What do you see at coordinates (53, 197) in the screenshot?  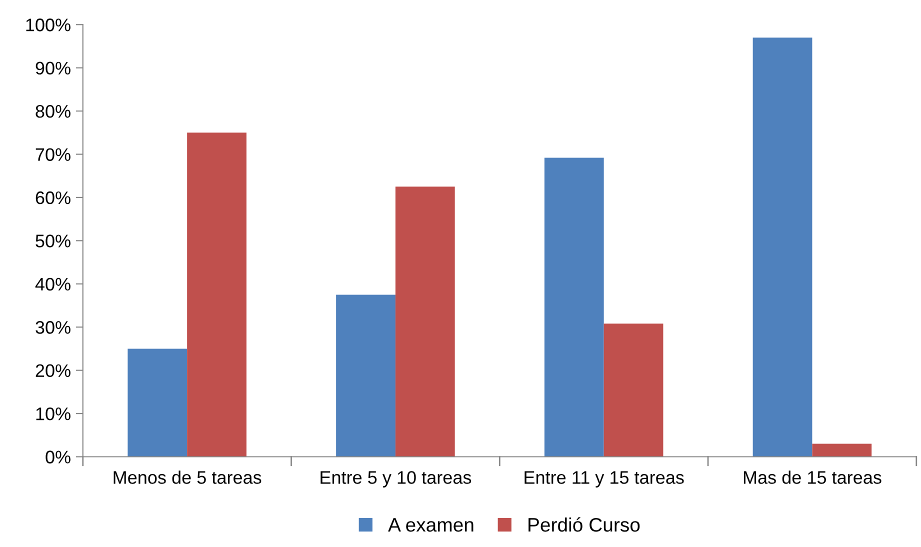 I see `y-tick-label: 60%` at bounding box center [53, 197].